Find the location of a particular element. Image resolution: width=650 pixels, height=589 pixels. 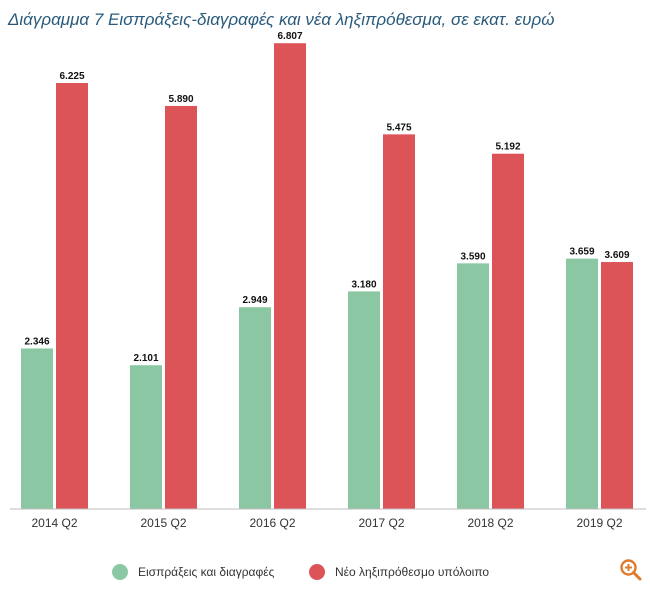

bar-new-arrears-2014-q2 is located at coordinates (72, 296).